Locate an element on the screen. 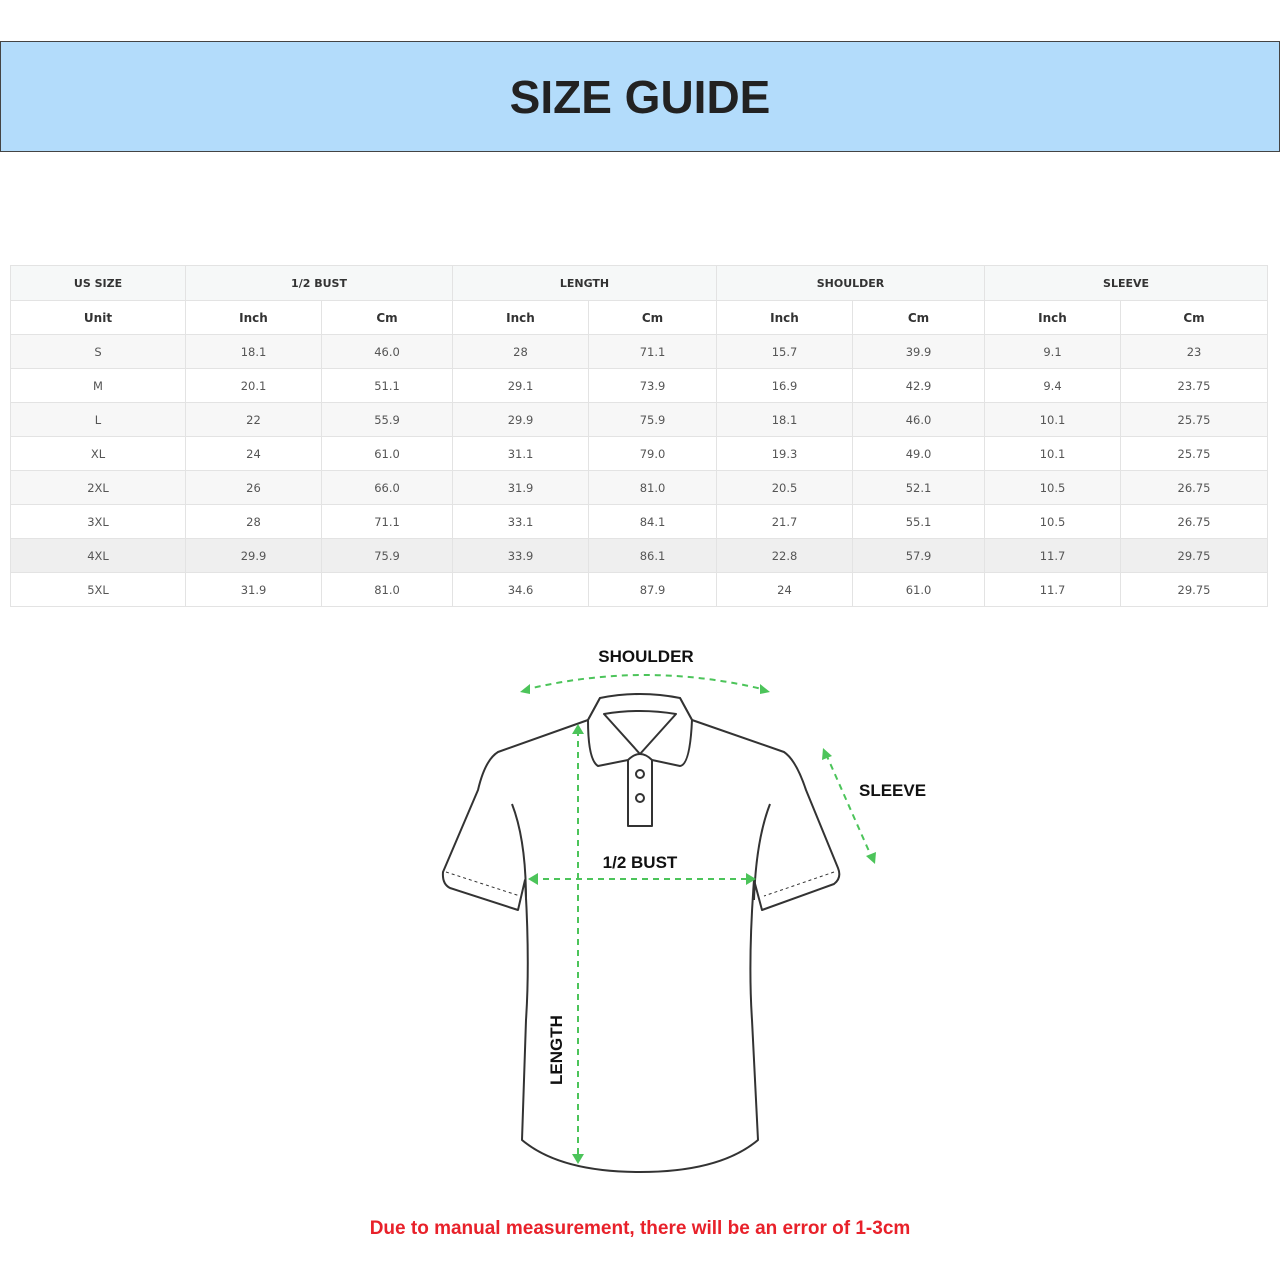  table-cell: 23.75 is located at coordinates (1194, 385).